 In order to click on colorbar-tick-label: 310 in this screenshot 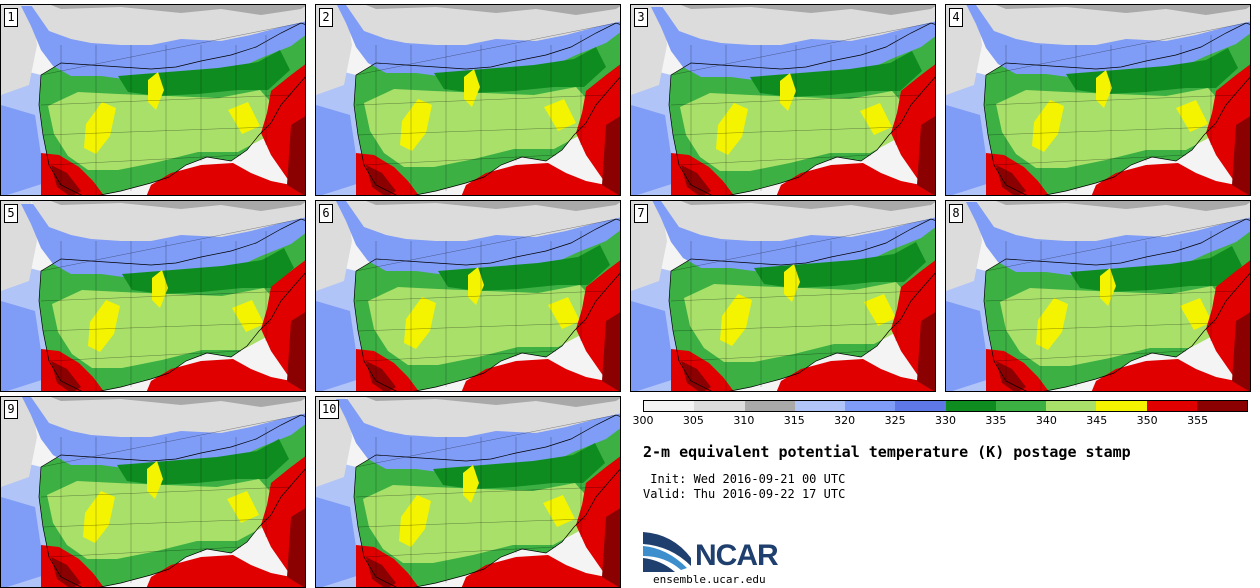, I will do `click(744, 420)`.